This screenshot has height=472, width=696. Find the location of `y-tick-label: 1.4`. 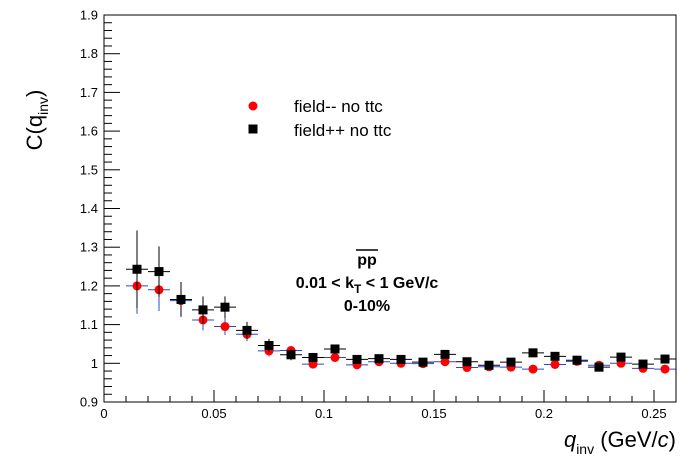

y-tick-label: 1.4 is located at coordinates (89, 208).